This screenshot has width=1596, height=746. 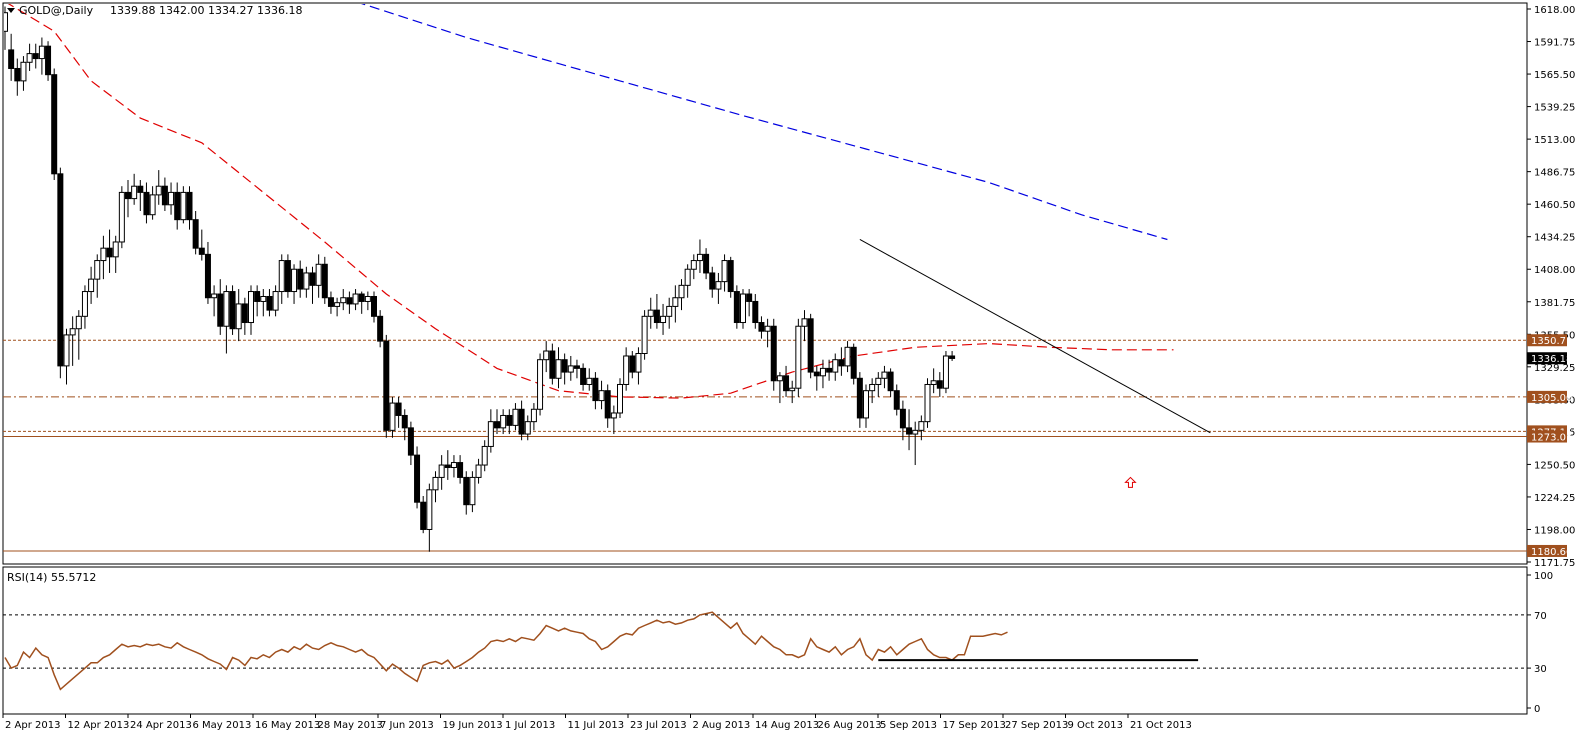 I want to click on date-tick-label-16: 27 Sep 2013, so click(x=1036, y=725).